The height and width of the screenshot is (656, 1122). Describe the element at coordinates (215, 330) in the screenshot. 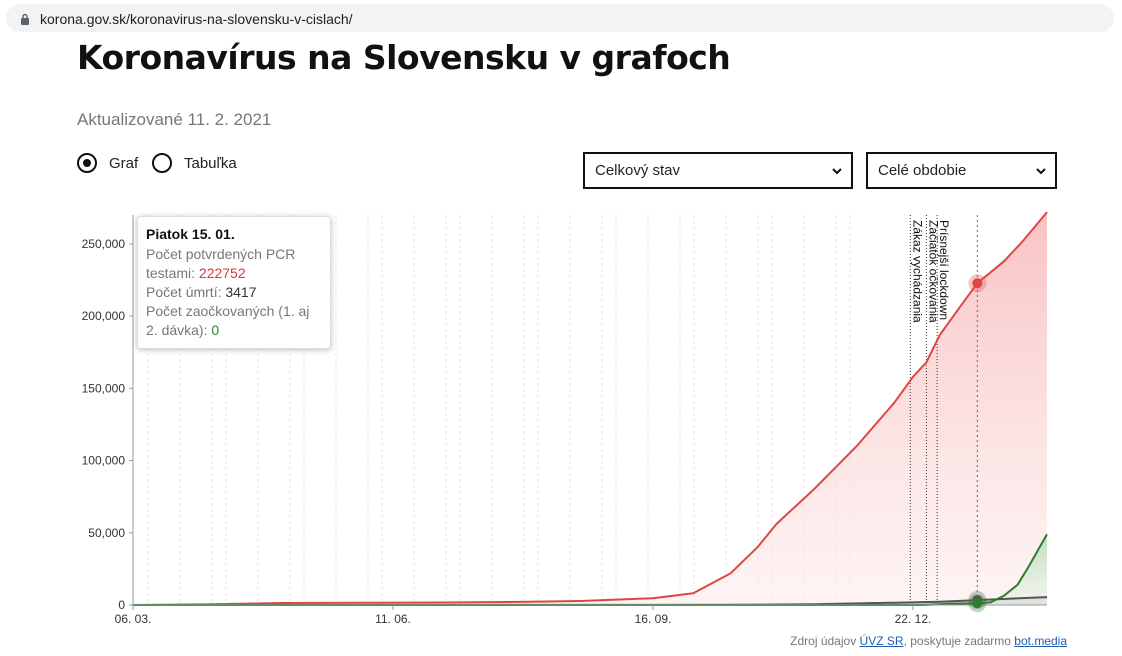

I see `tooltip-vacc-value: 0` at that location.